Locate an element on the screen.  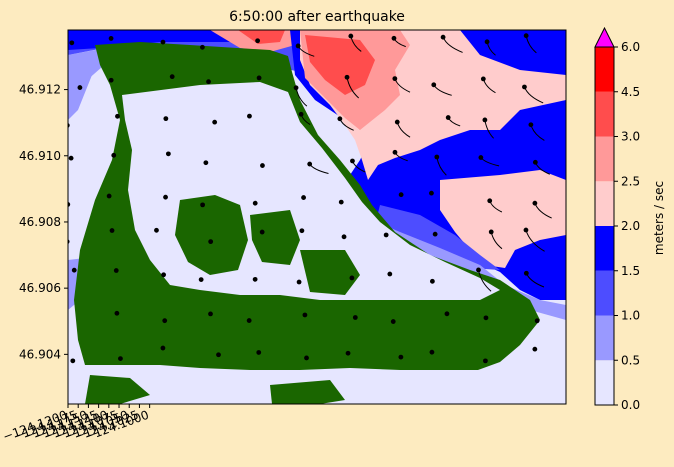
colorbar-tick-label: 0.0 is located at coordinates (630, 405).